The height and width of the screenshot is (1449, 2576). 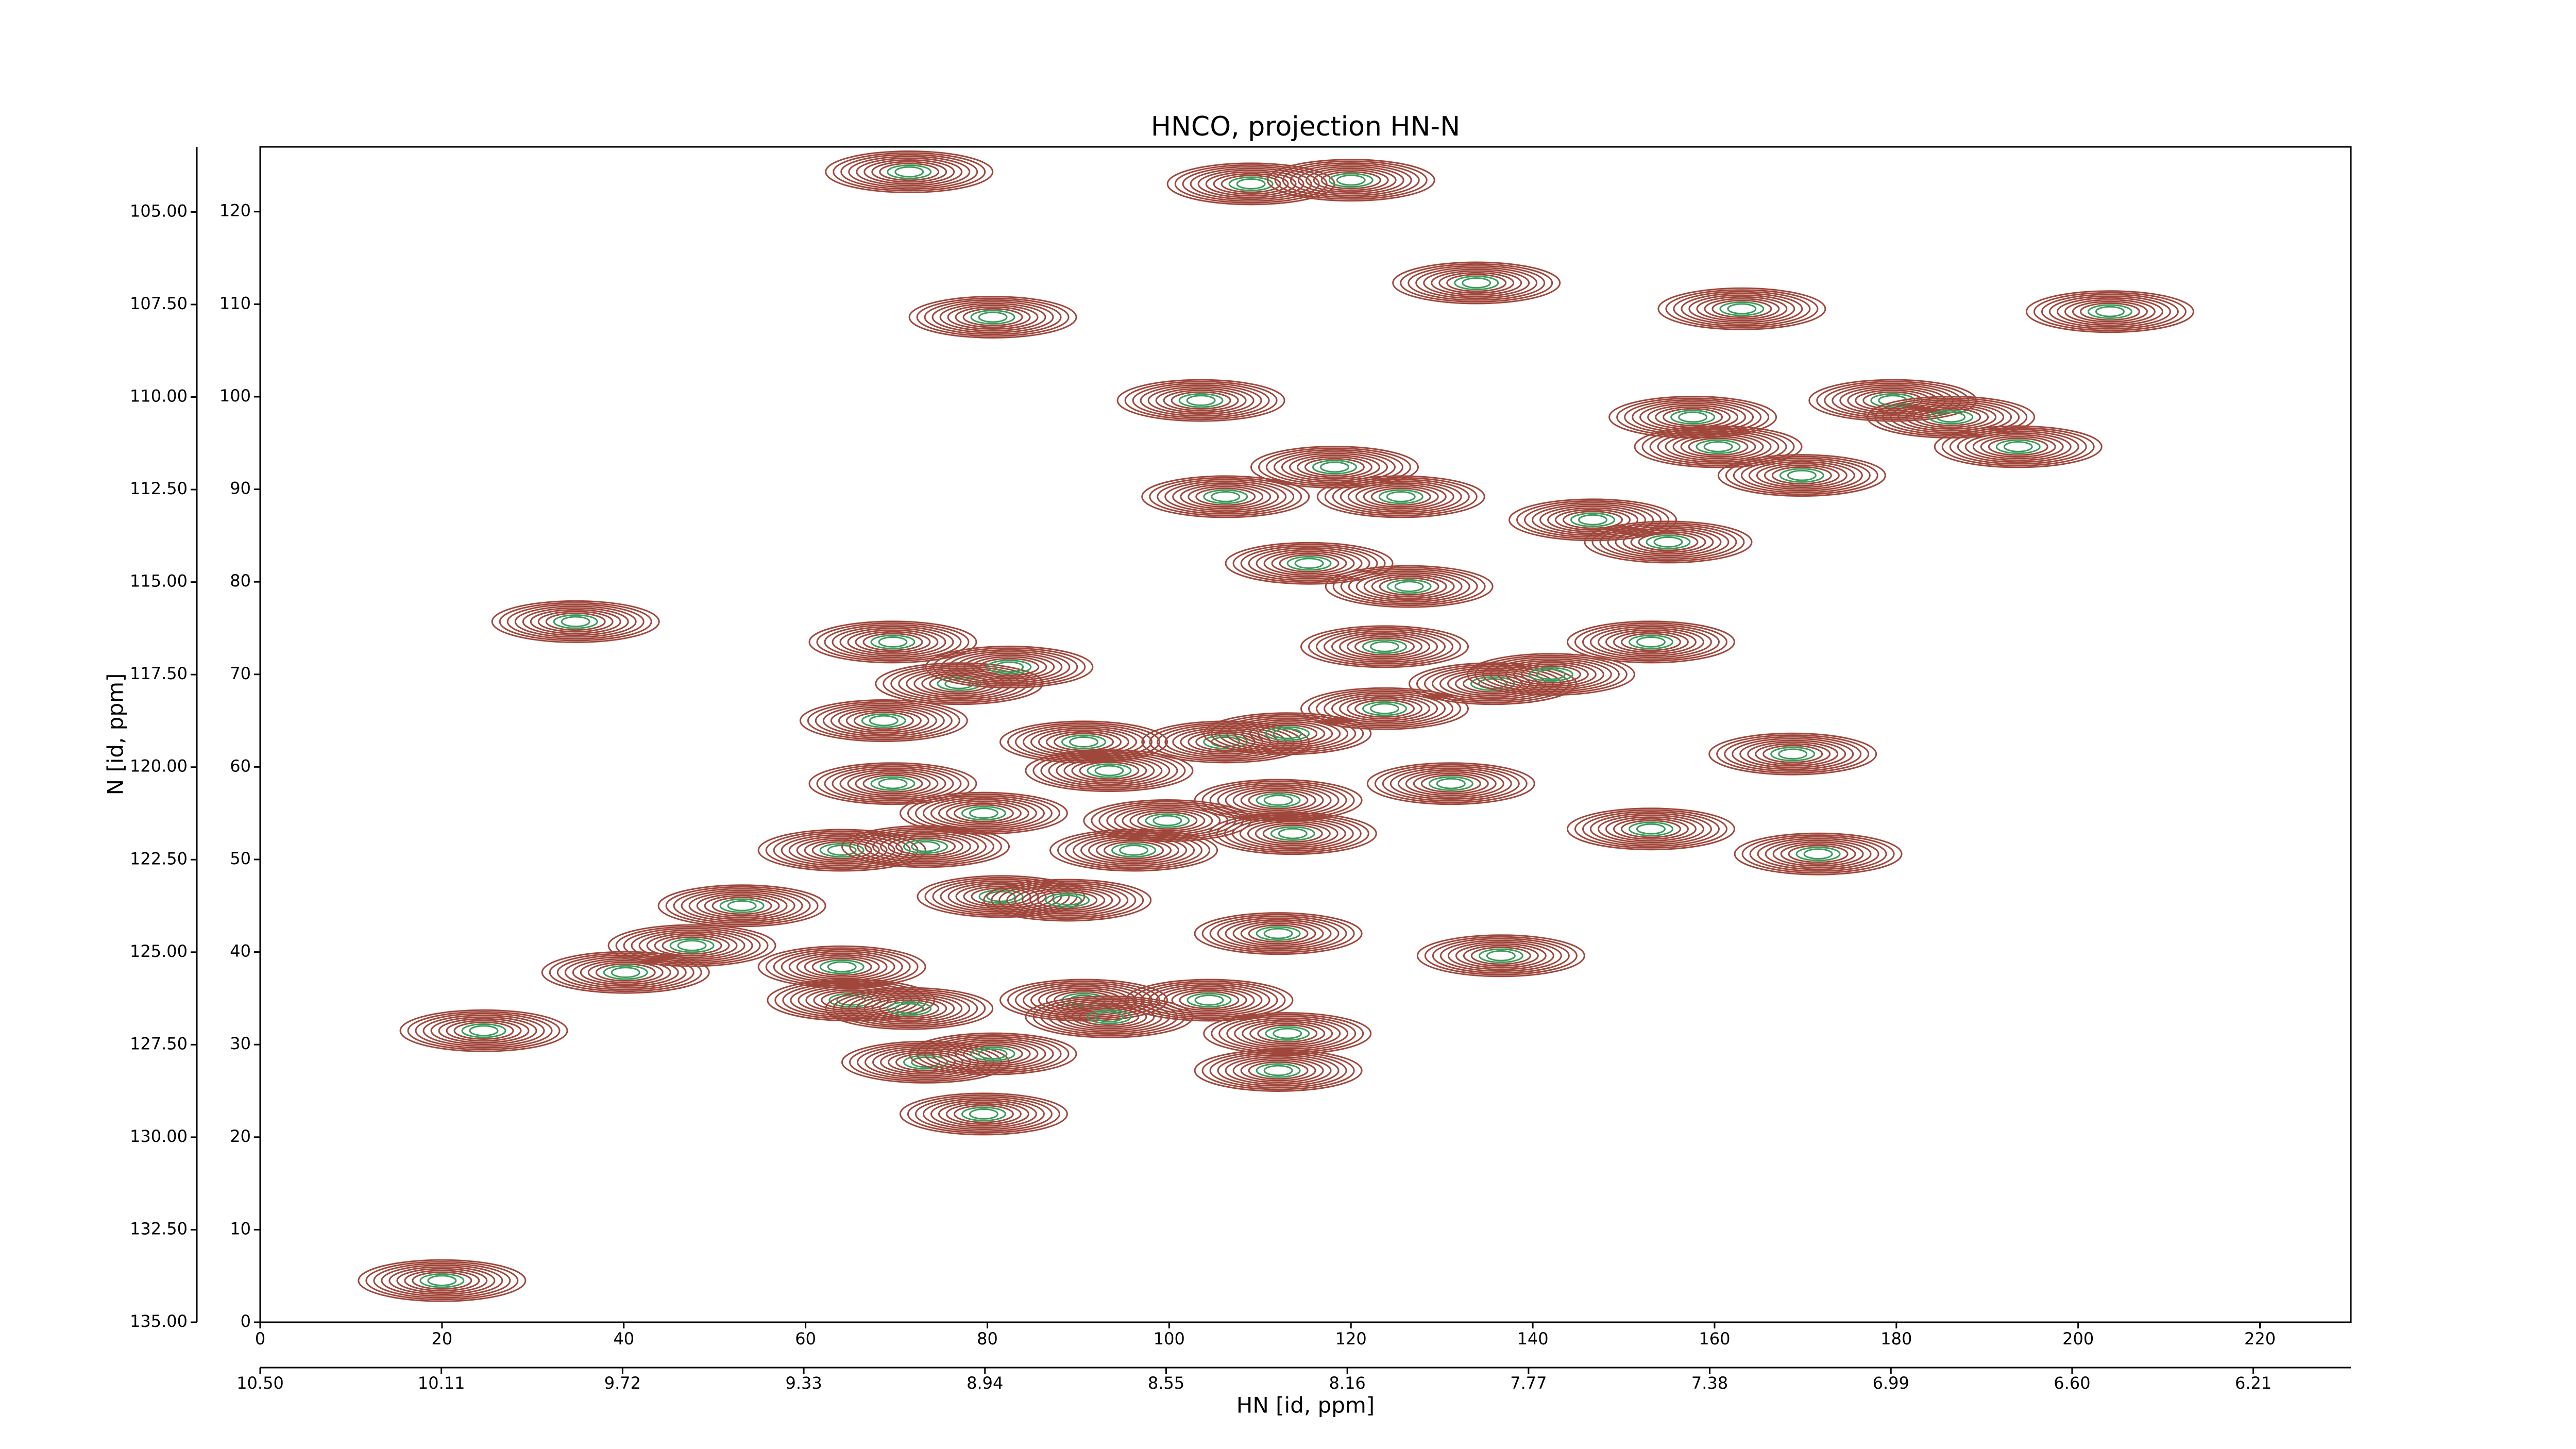 I want to click on y-tick-label: 40, so click(x=240, y=951).